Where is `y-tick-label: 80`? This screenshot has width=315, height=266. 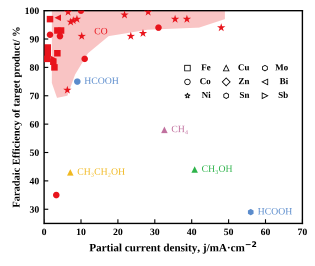 y-tick-label: 80 is located at coordinates (34, 67).